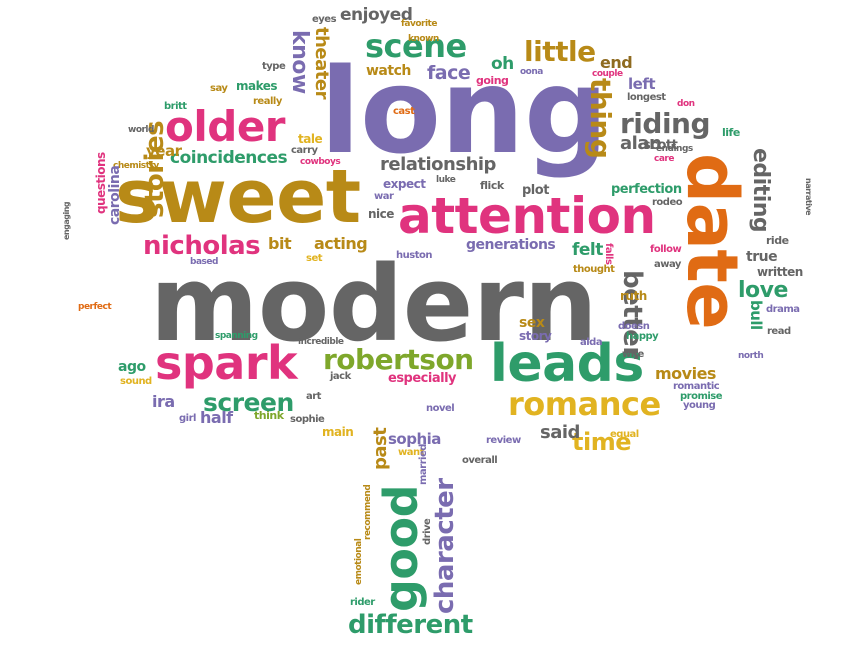  I want to click on word-emotional: emotional, so click(359, 561).